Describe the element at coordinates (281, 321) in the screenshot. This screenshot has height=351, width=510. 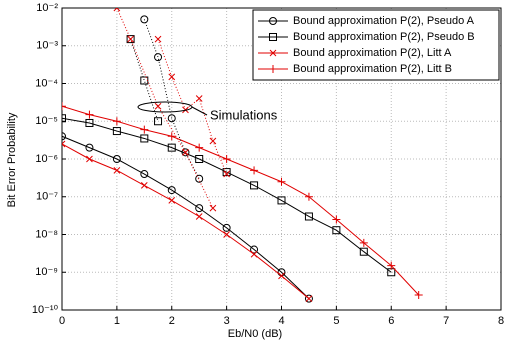
I see `x-tick-label: 4` at that location.